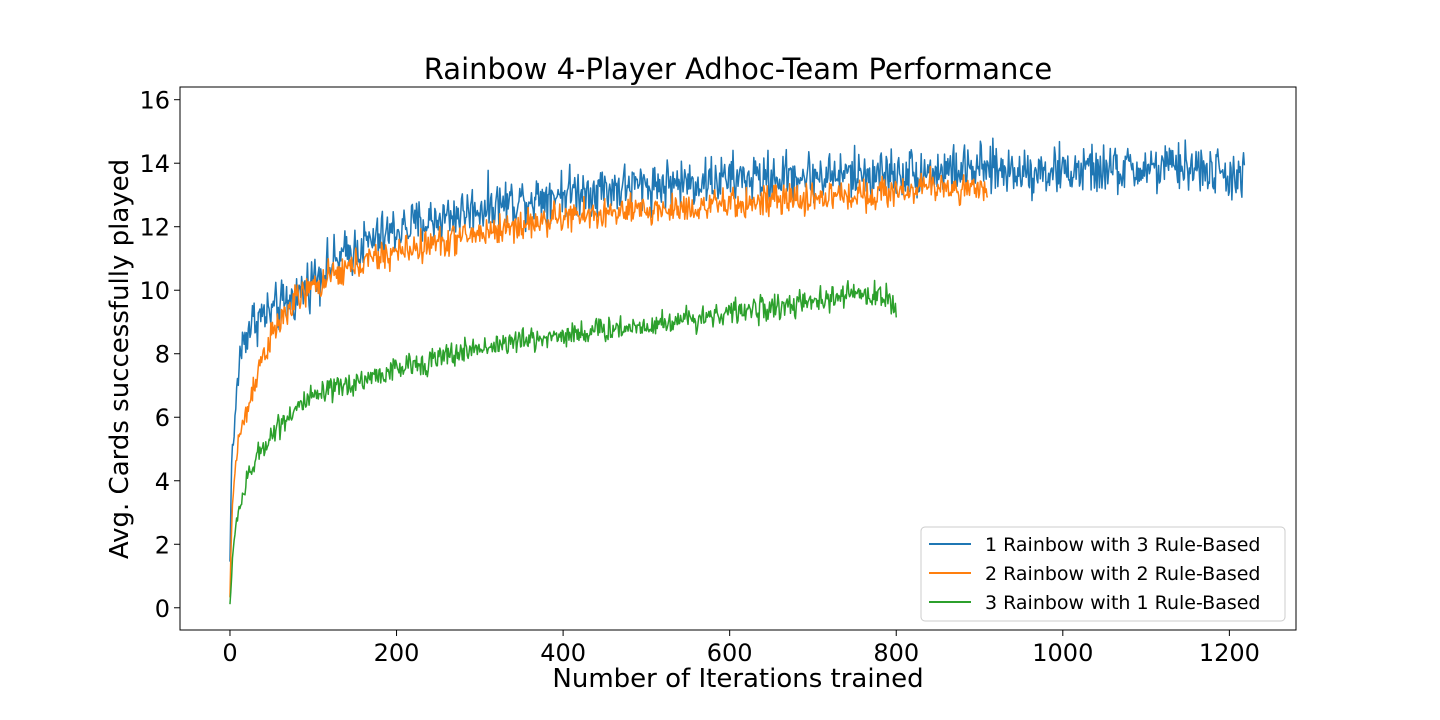  I want to click on y-tick-label: 6, so click(162, 418).